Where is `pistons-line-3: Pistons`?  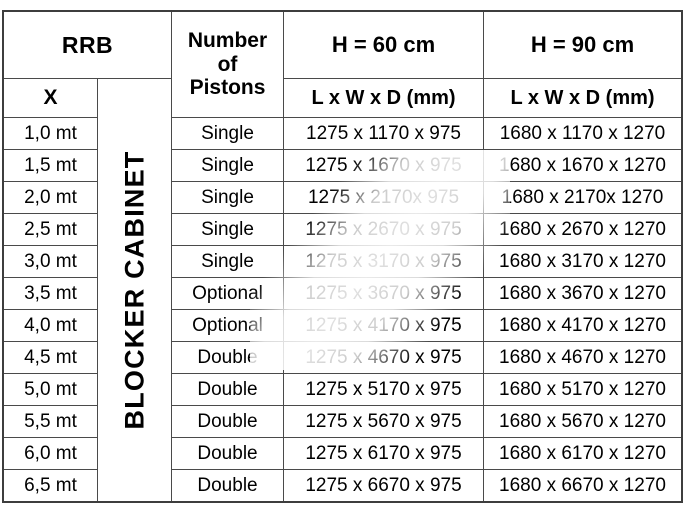
pistons-line-3: Pistons is located at coordinates (227, 88).